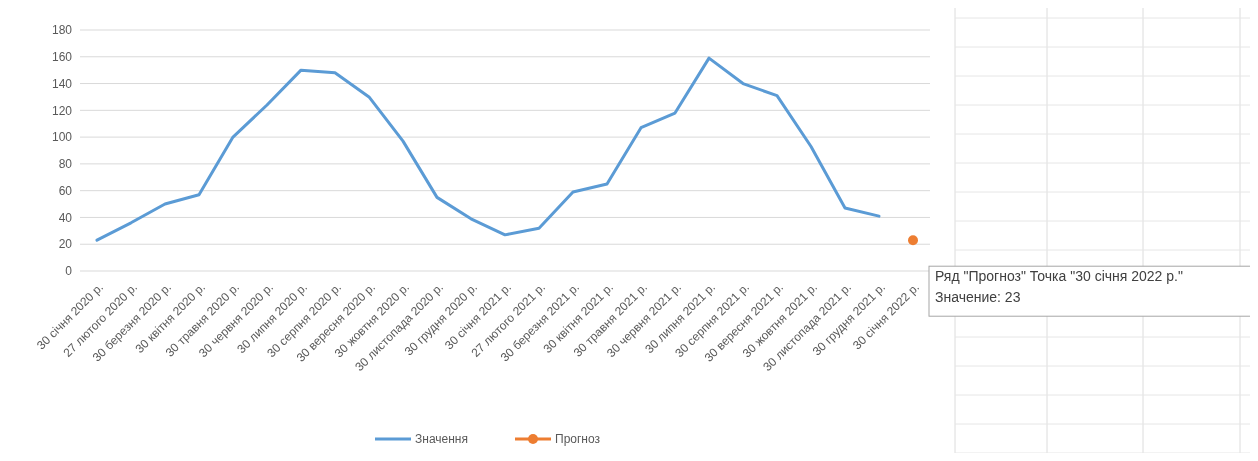 This screenshot has height=461, width=1258. Describe the element at coordinates (65, 217) in the screenshot. I see `y-tick-label: 40` at that location.